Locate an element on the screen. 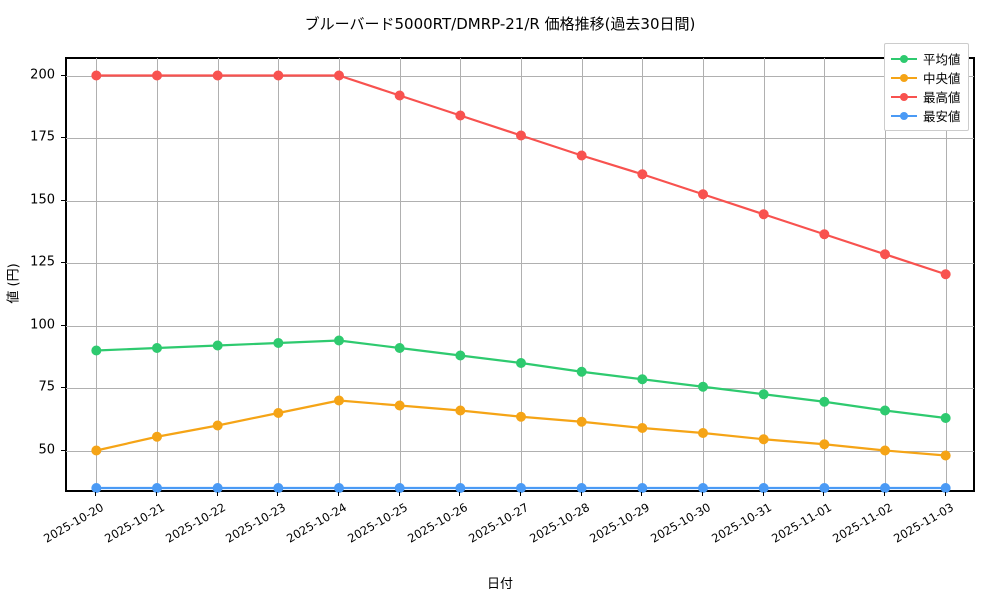  legend-label: 平均値 is located at coordinates (942, 59).